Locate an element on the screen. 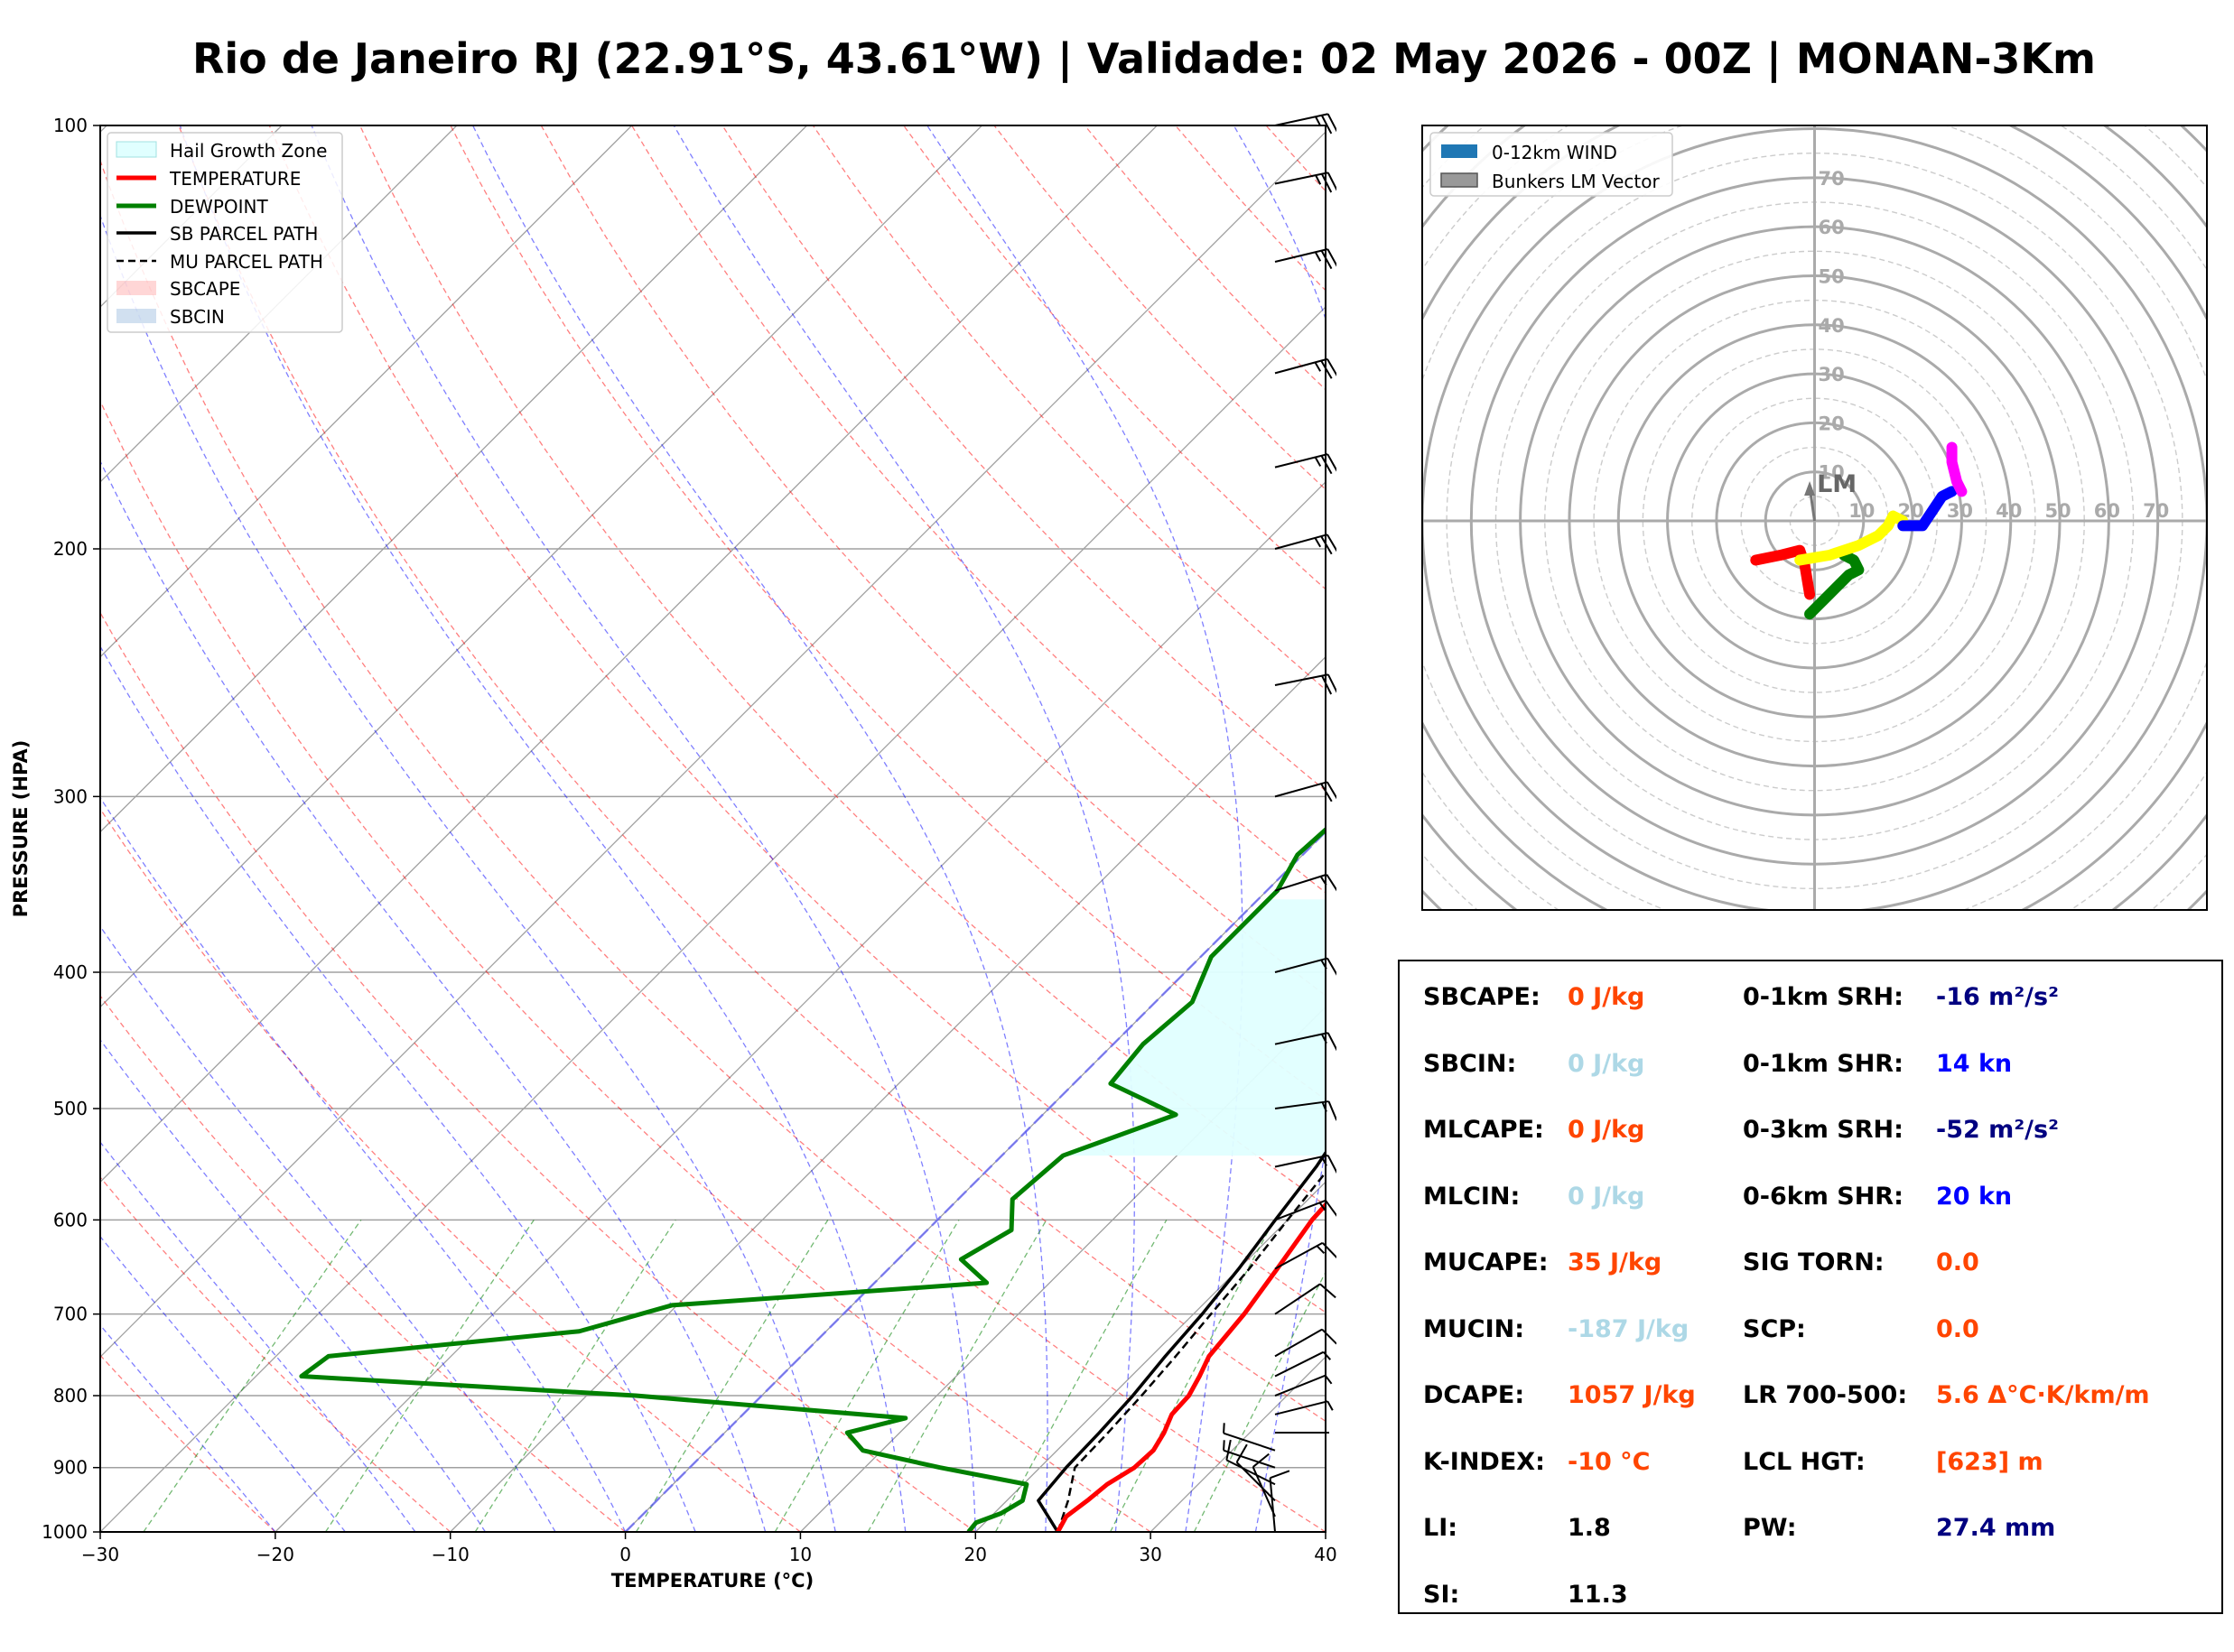  lm-vector-arrowhead is located at coordinates (1810, 488).